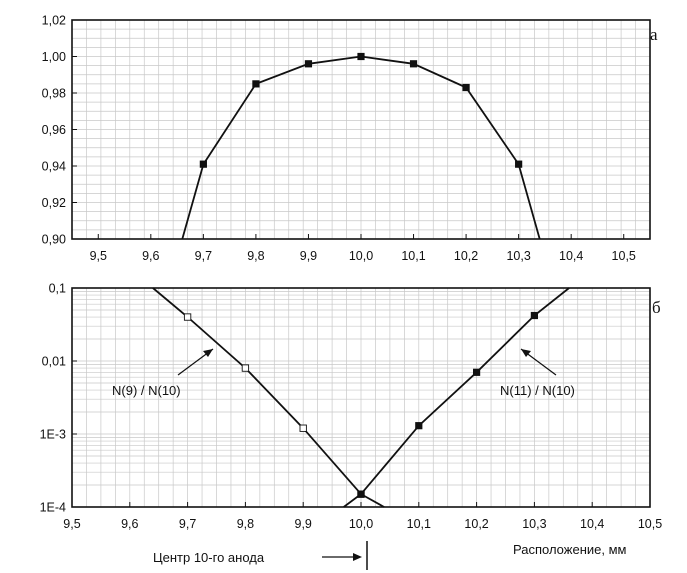 The width and height of the screenshot is (687, 573). Describe the element at coordinates (54, 167) in the screenshot. I see `pa-y-tick-label: 0,94` at that location.